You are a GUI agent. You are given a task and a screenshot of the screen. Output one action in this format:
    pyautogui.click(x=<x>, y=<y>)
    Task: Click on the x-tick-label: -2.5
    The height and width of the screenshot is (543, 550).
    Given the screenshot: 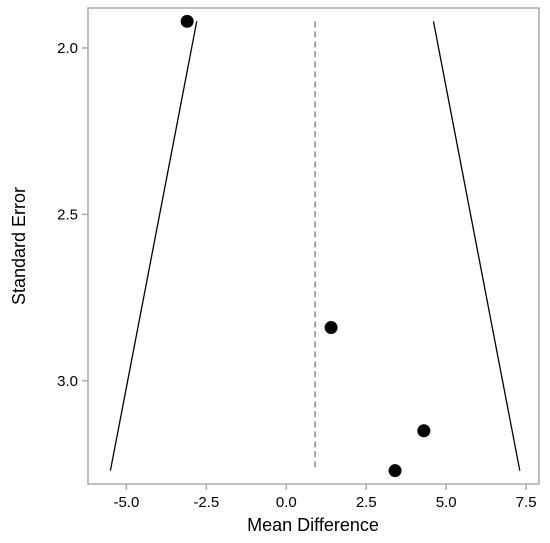 What is the action you would take?
    pyautogui.click(x=206, y=502)
    